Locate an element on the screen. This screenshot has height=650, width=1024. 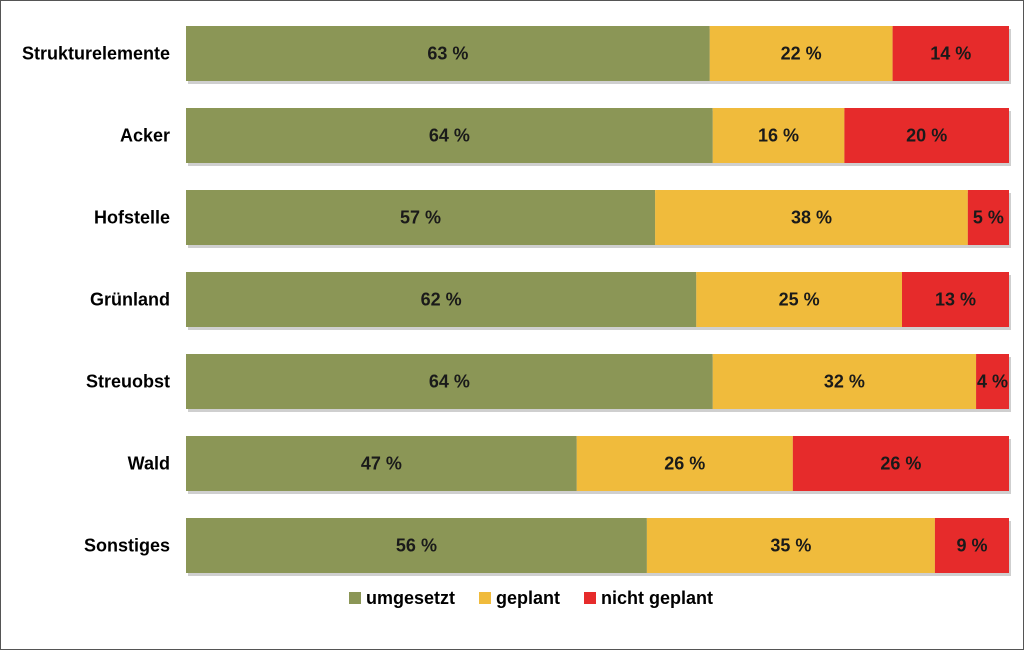
bar-streuobst-umgesetzt is located at coordinates (449, 381).